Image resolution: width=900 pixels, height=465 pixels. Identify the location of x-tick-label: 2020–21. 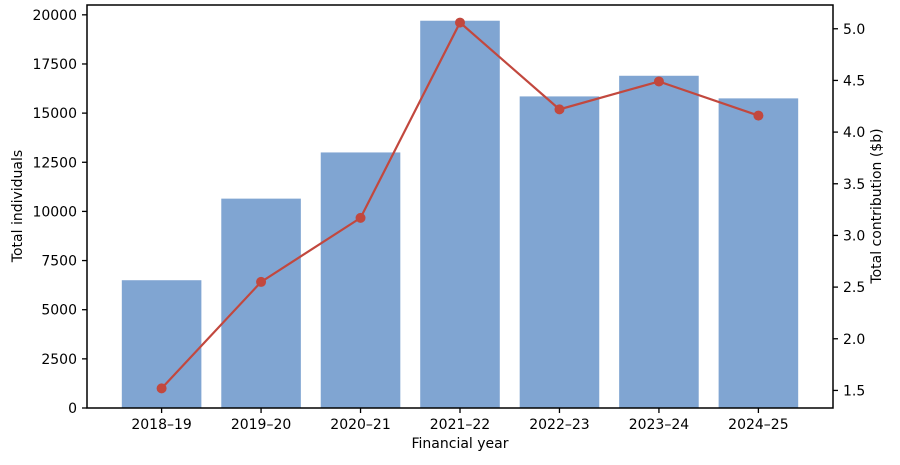
(360, 425).